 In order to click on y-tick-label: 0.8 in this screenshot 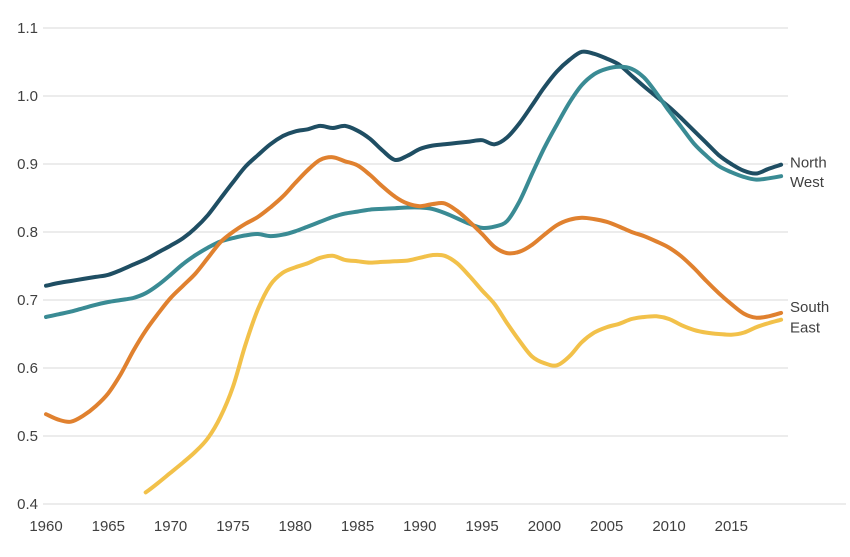, I will do `click(27, 232)`.